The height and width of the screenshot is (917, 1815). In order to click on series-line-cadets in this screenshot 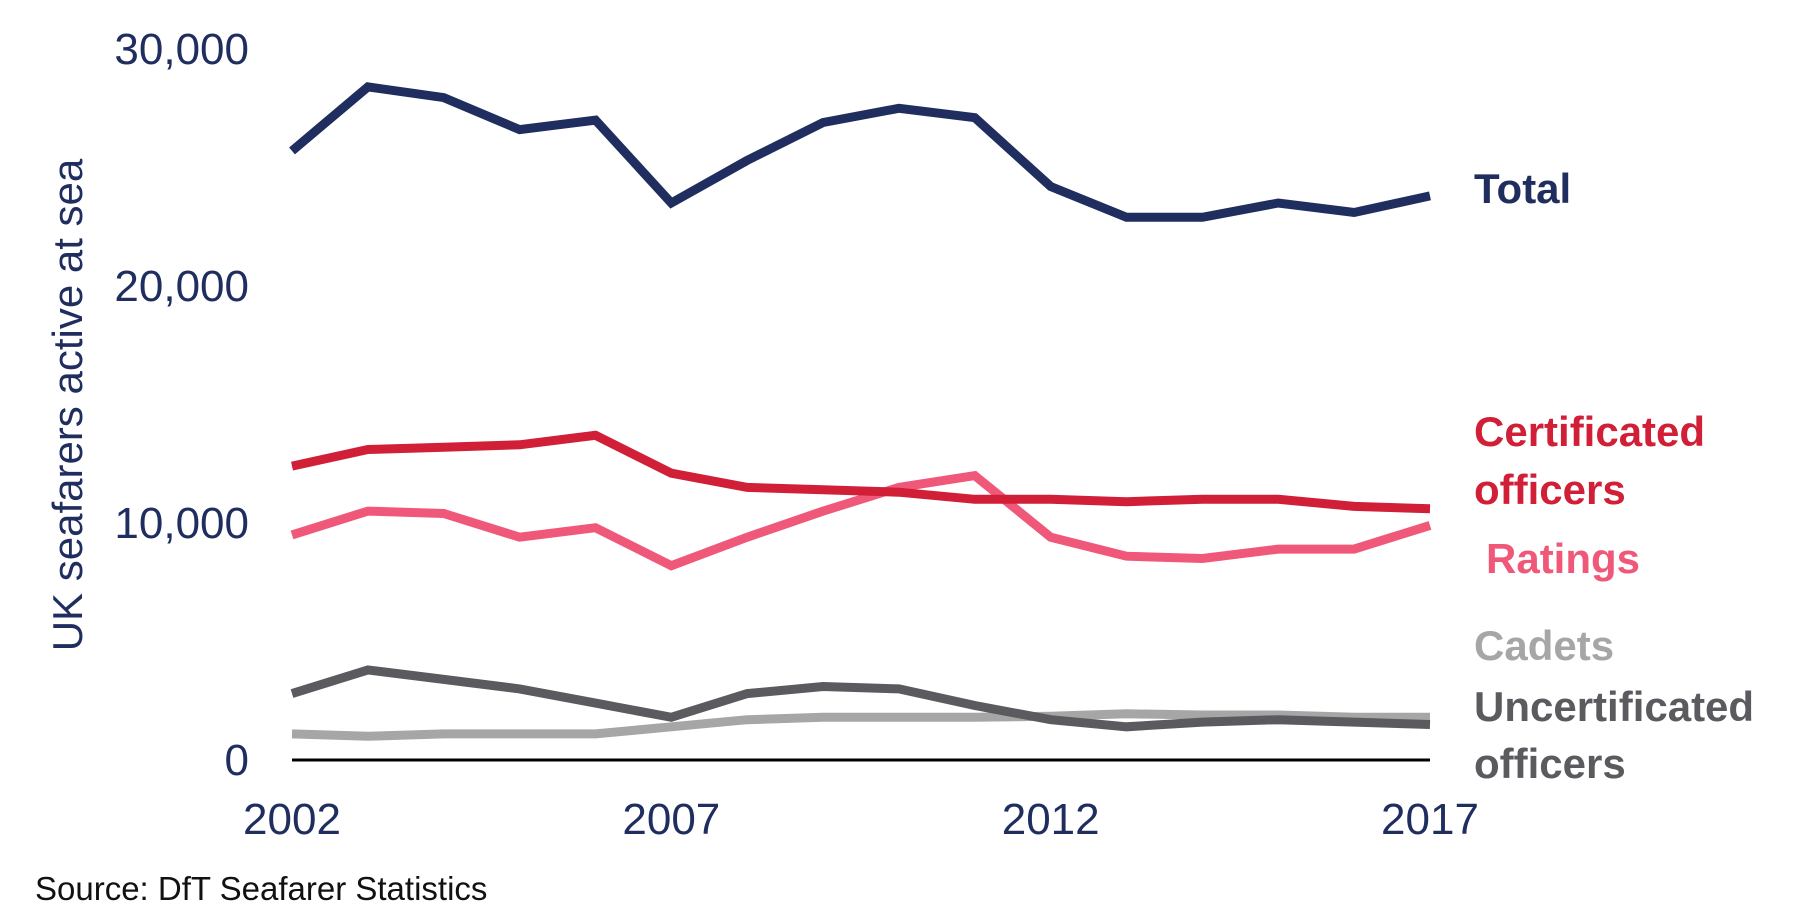, I will do `click(860, 725)`.